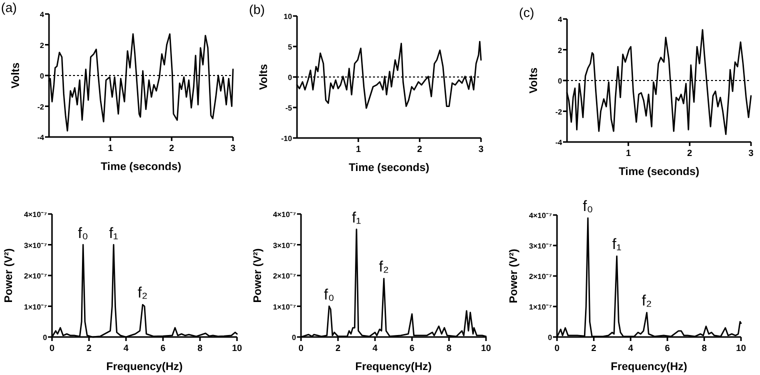  What do you see at coordinates (9, 7) in the screenshot?
I see `chart-title: (a)` at bounding box center [9, 7].